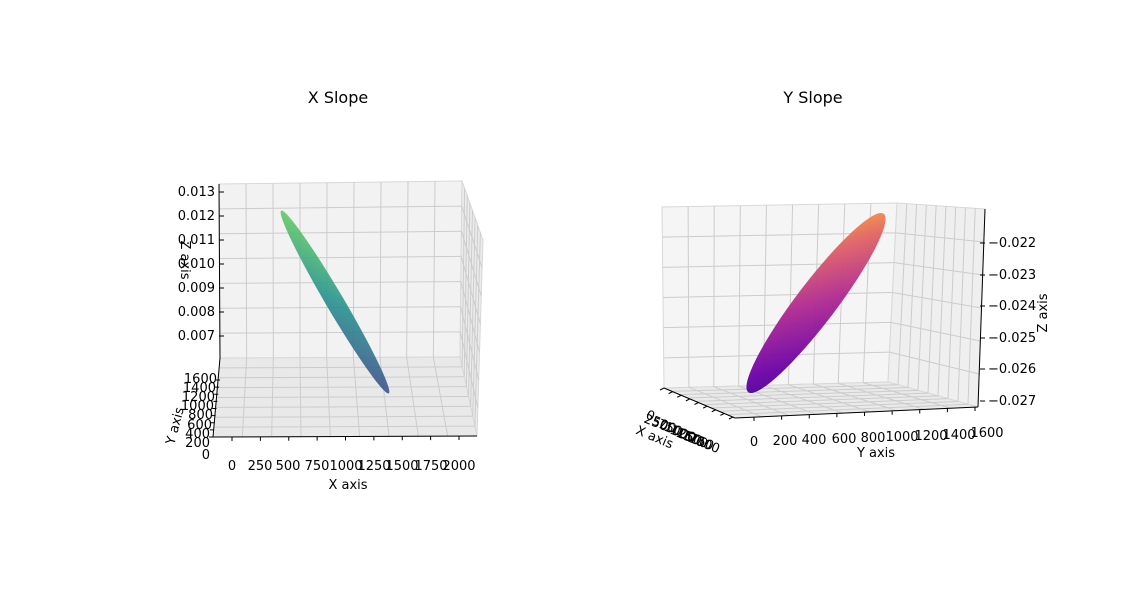 The width and height of the screenshot is (1123, 612). I want to click on z-tick-label: 0.008, so click(196, 312).